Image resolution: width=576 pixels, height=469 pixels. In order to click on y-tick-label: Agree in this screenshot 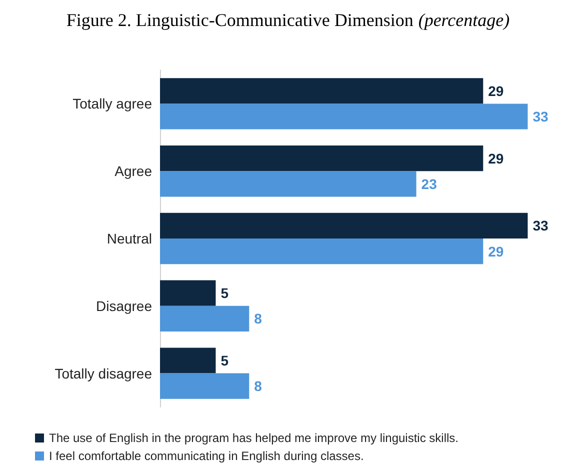, I will do `click(133, 171)`.